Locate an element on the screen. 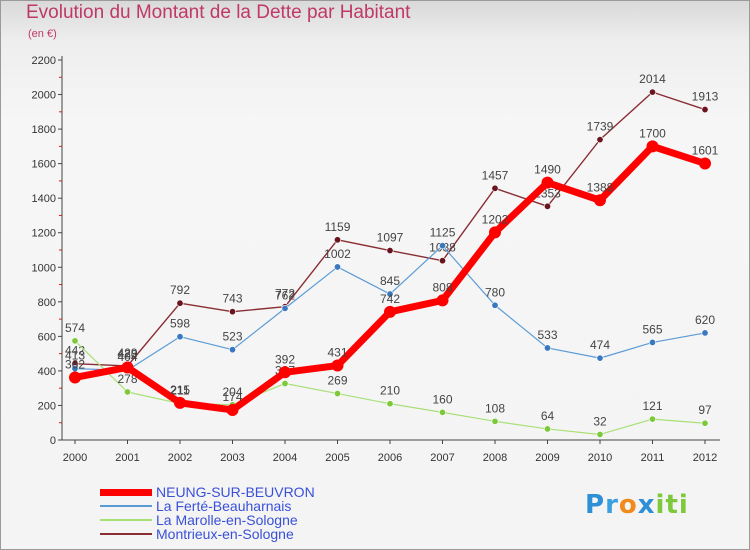  data-label: 392 is located at coordinates (285, 359).